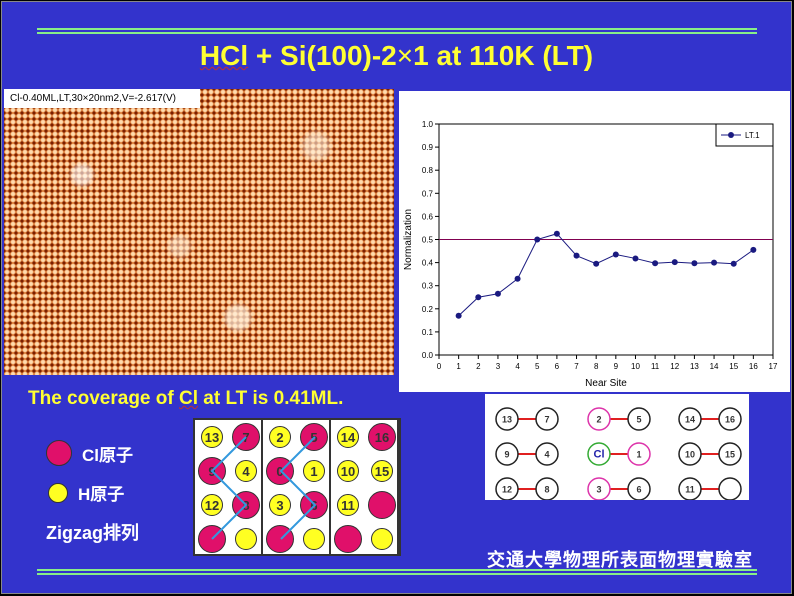  I want to click on h-atom-icon, so click(58, 492).